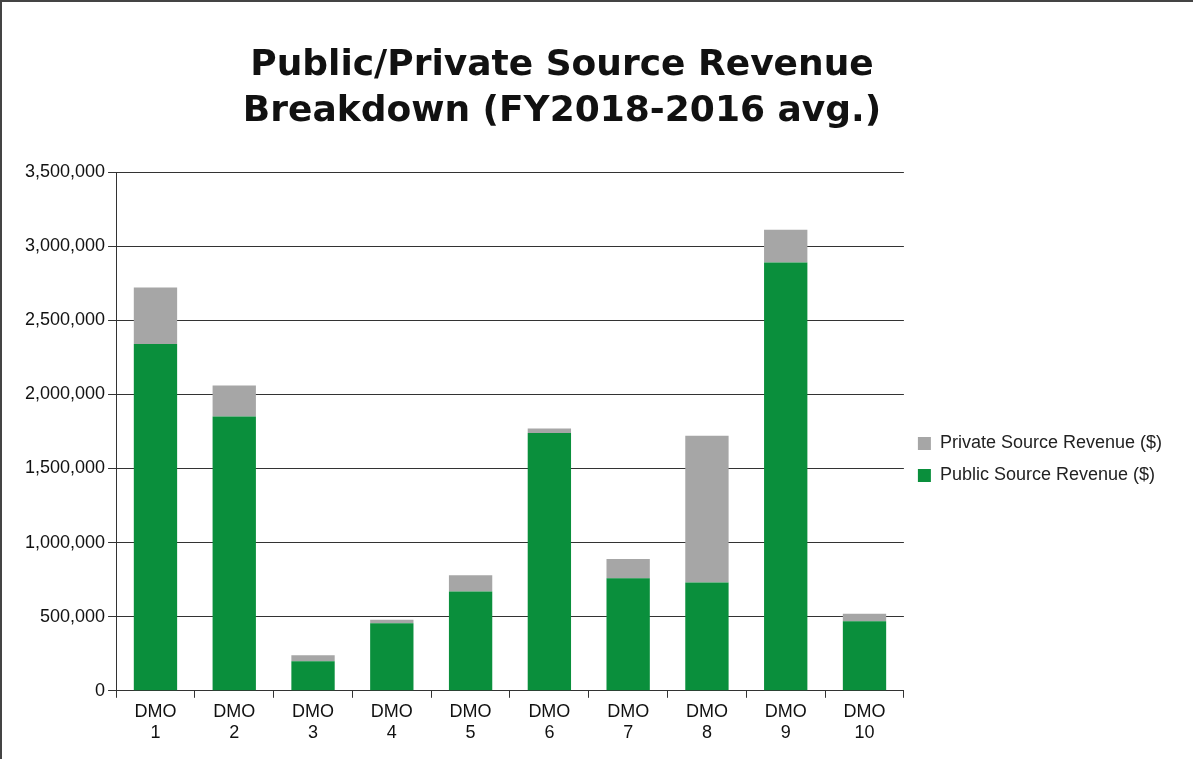  I want to click on x-tick-label: DMO 3, so click(313, 721).